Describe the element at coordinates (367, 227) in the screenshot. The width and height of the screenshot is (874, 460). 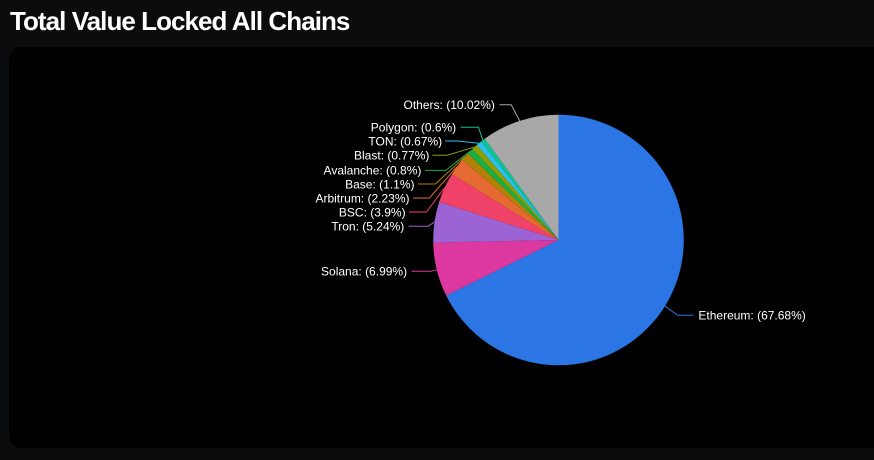
I see `svg-text: Tron: (5.24%)` at that location.